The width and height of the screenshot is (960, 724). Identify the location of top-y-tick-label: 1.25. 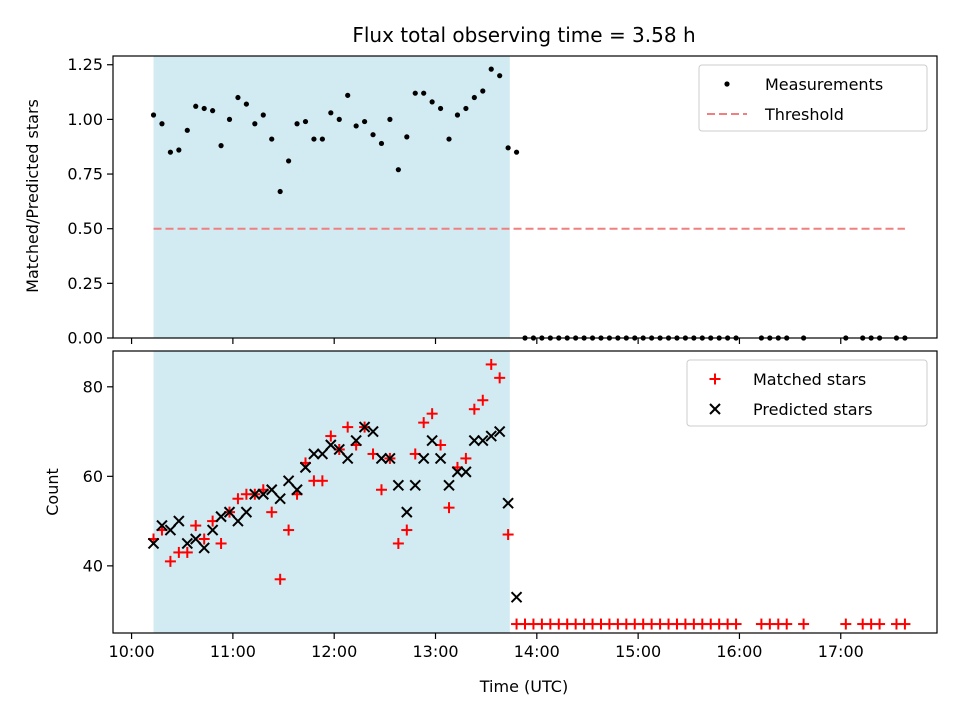
(85, 64).